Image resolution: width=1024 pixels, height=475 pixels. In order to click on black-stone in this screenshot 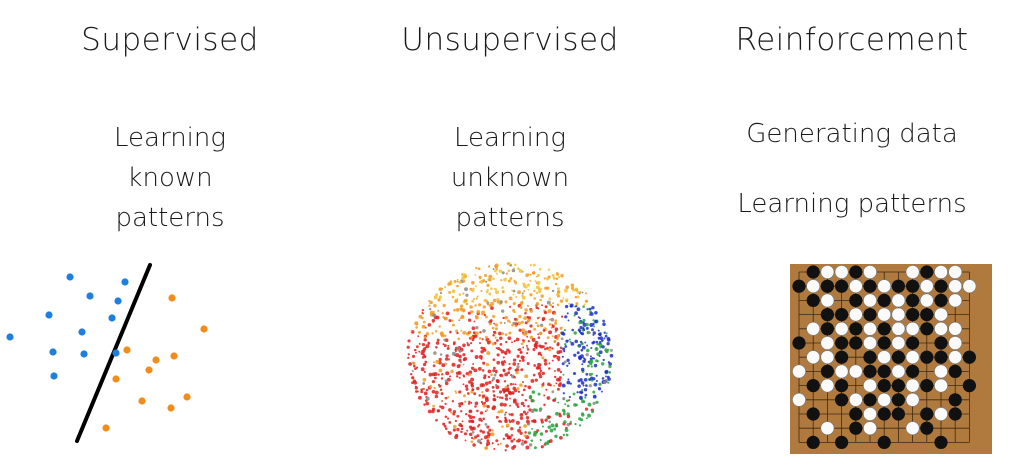, I will do `click(898, 386)`.